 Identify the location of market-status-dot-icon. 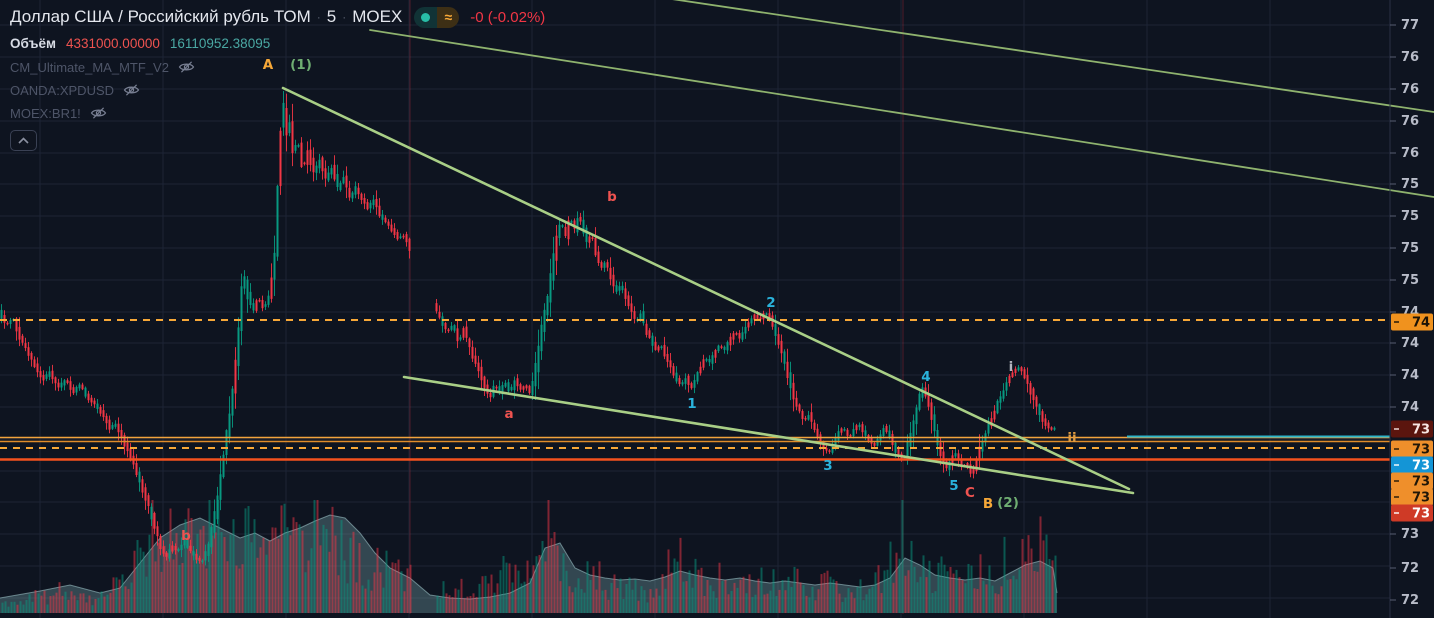
(426, 17).